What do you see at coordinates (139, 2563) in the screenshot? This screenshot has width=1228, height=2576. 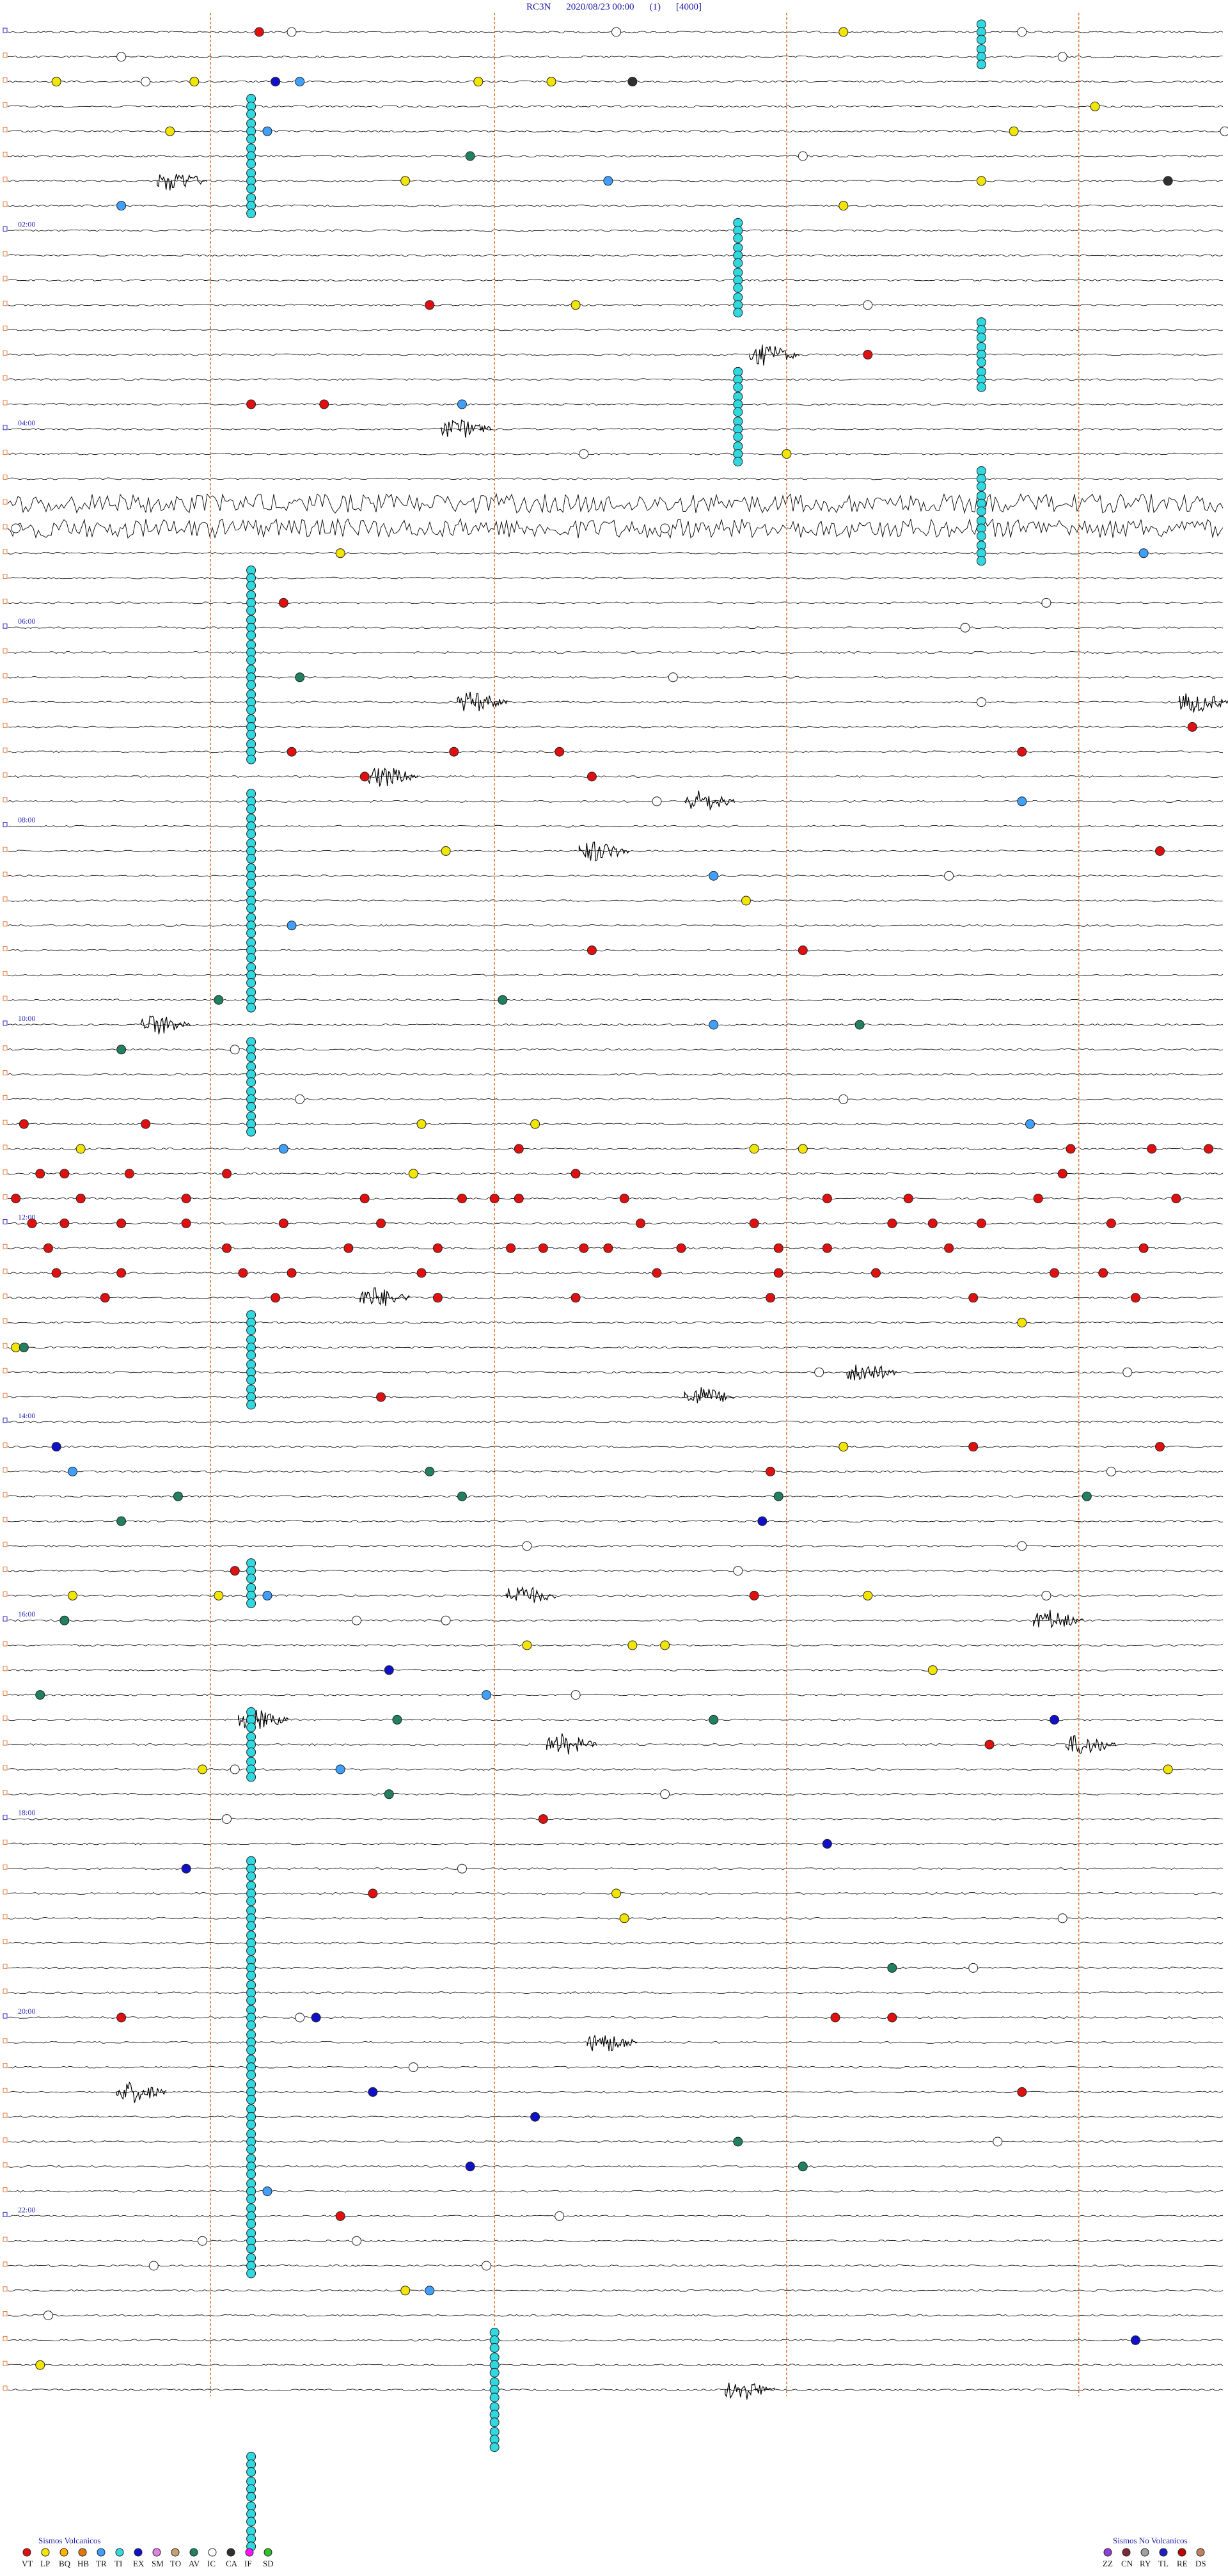 I see `legend-label: EX` at bounding box center [139, 2563].